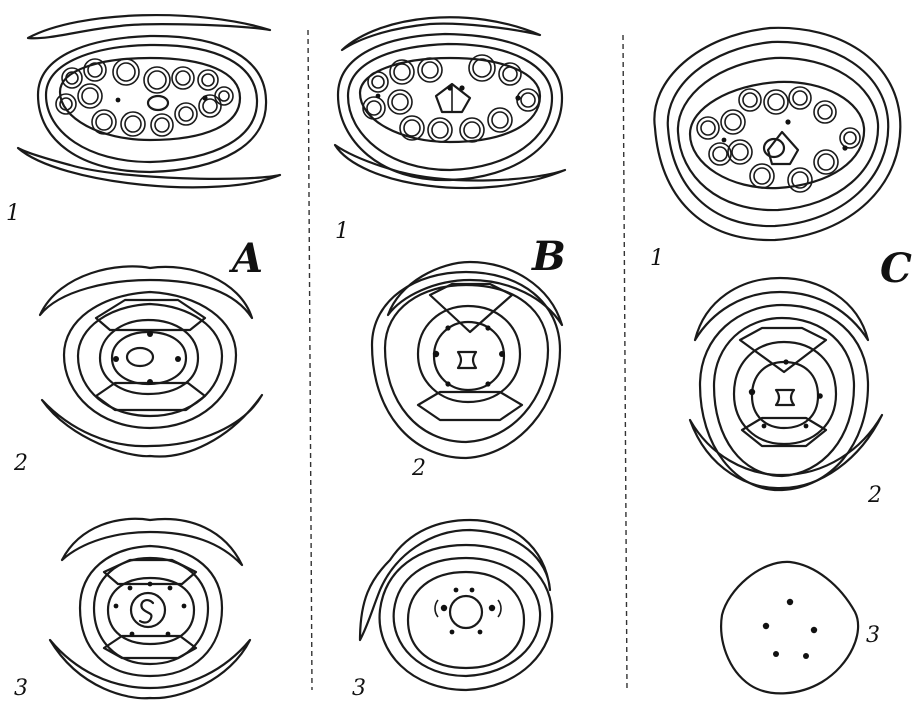 Image resolution: width=918 pixels, height=707 pixels. I want to click on diagram-a1, so click(149, 101).